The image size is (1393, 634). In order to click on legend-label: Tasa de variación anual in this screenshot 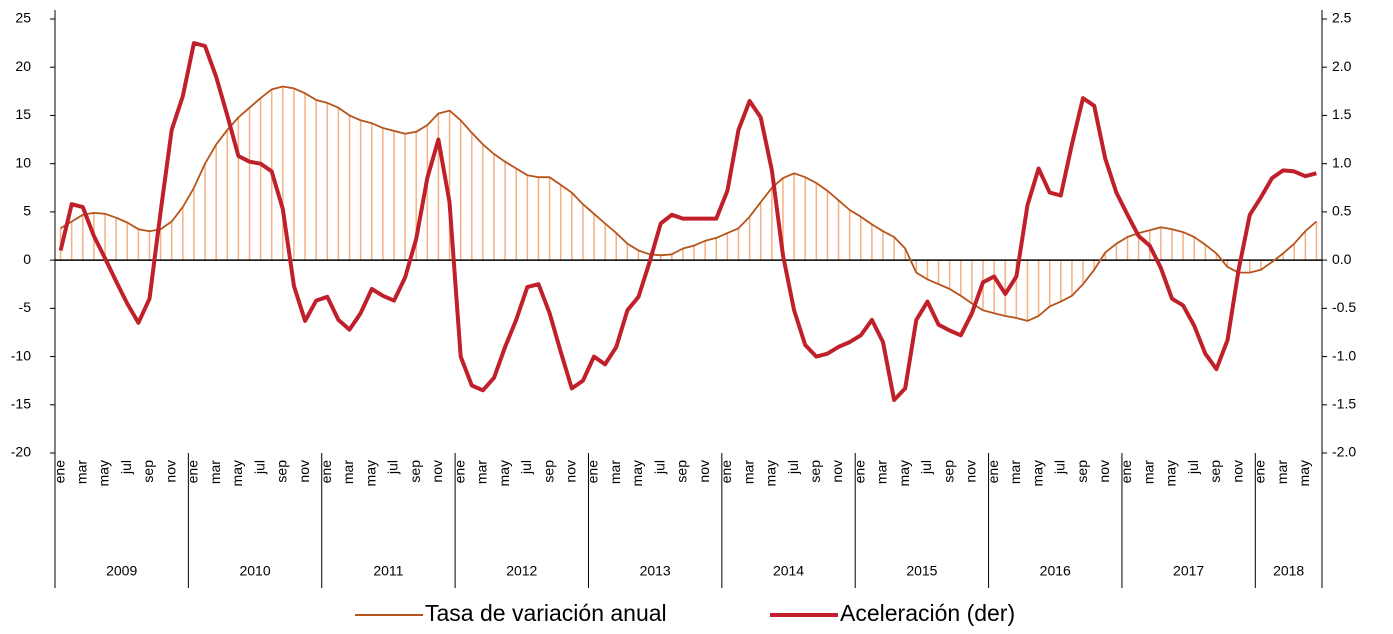, I will do `click(546, 613)`.